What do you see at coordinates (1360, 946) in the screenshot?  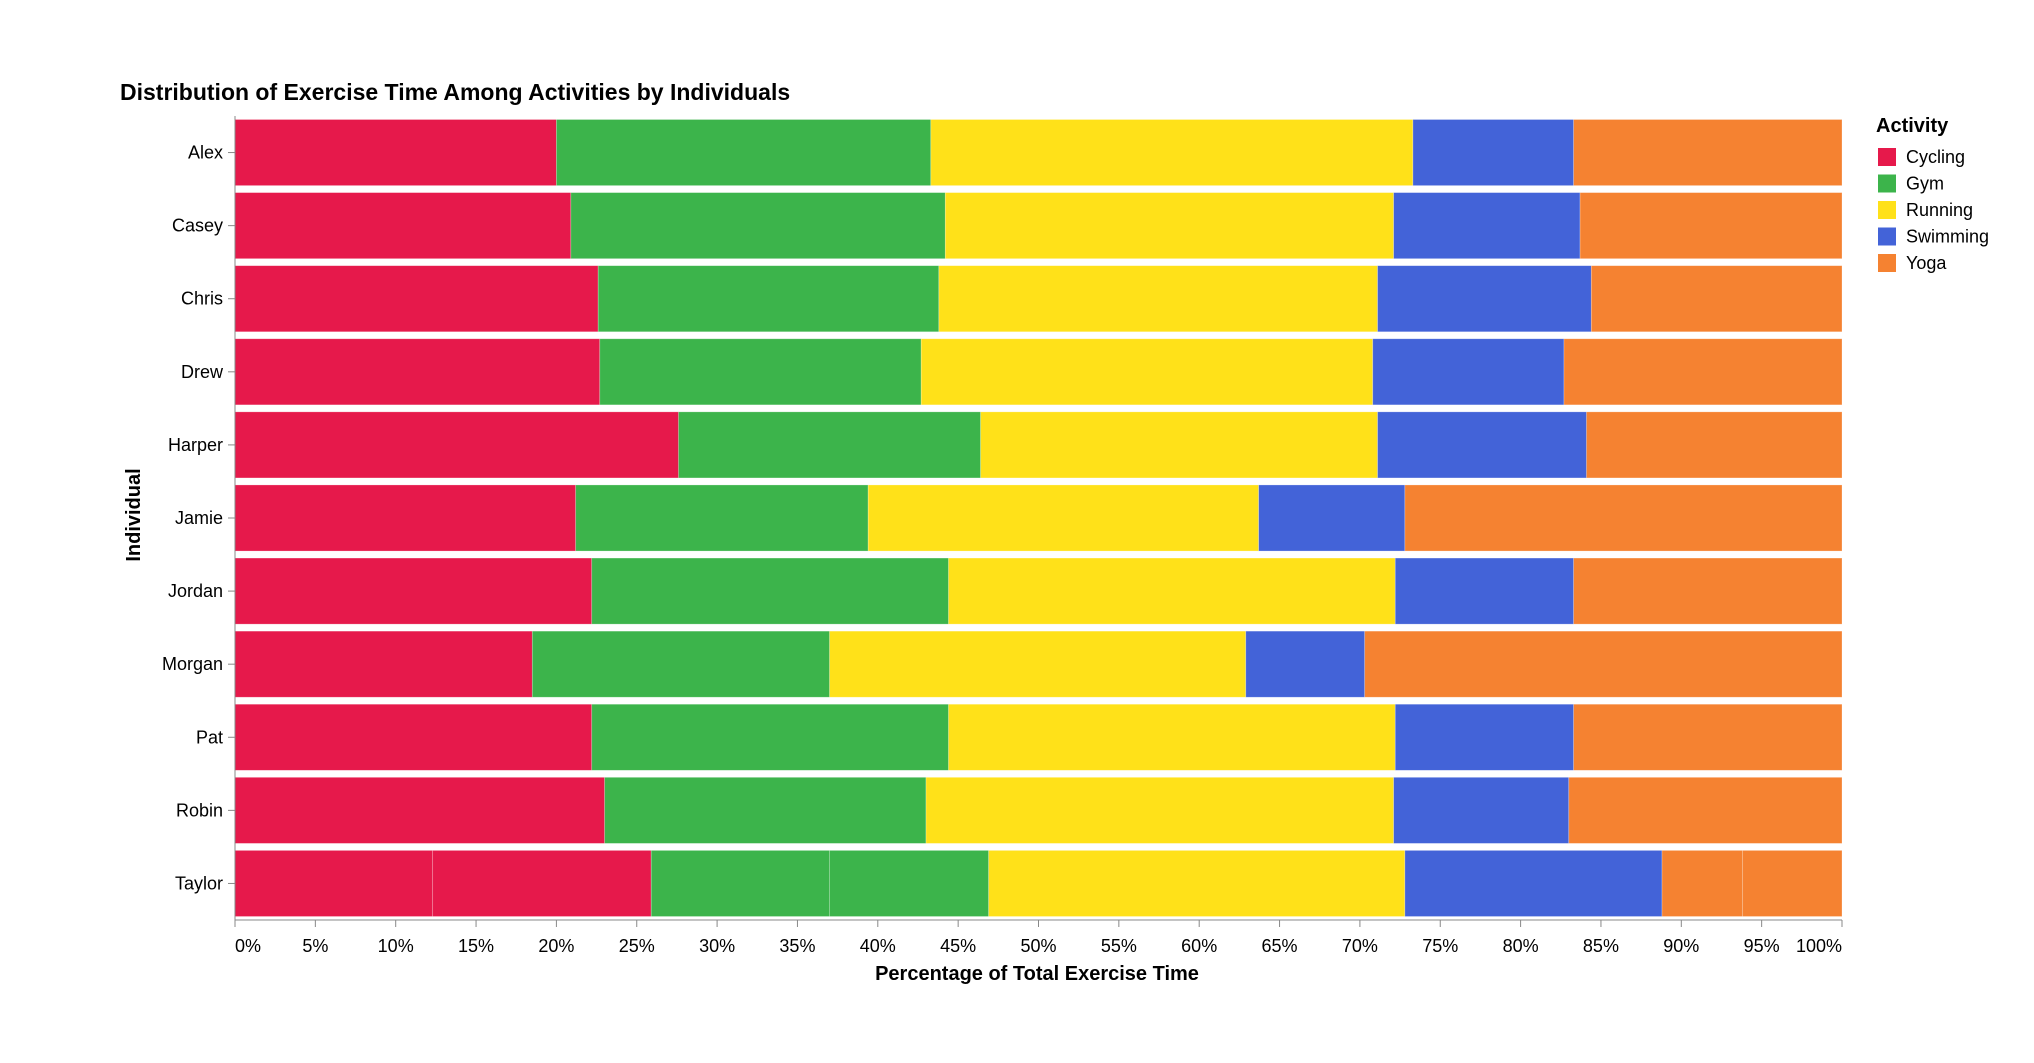 I see `x-tick-label: 70%` at bounding box center [1360, 946].